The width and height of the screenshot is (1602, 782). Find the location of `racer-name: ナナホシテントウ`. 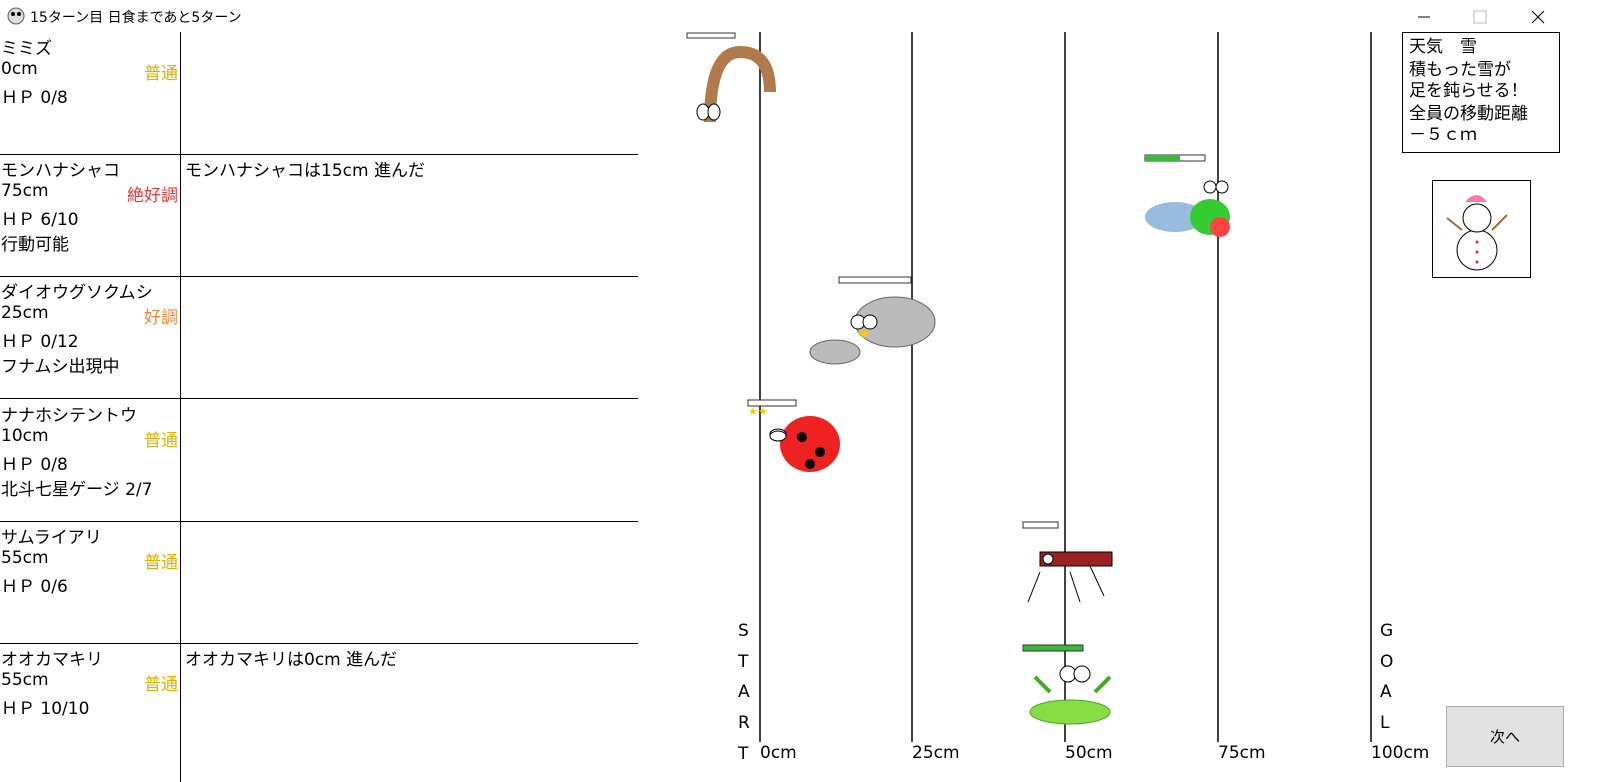

racer-name: ナナホシテントウ is located at coordinates (69, 415).